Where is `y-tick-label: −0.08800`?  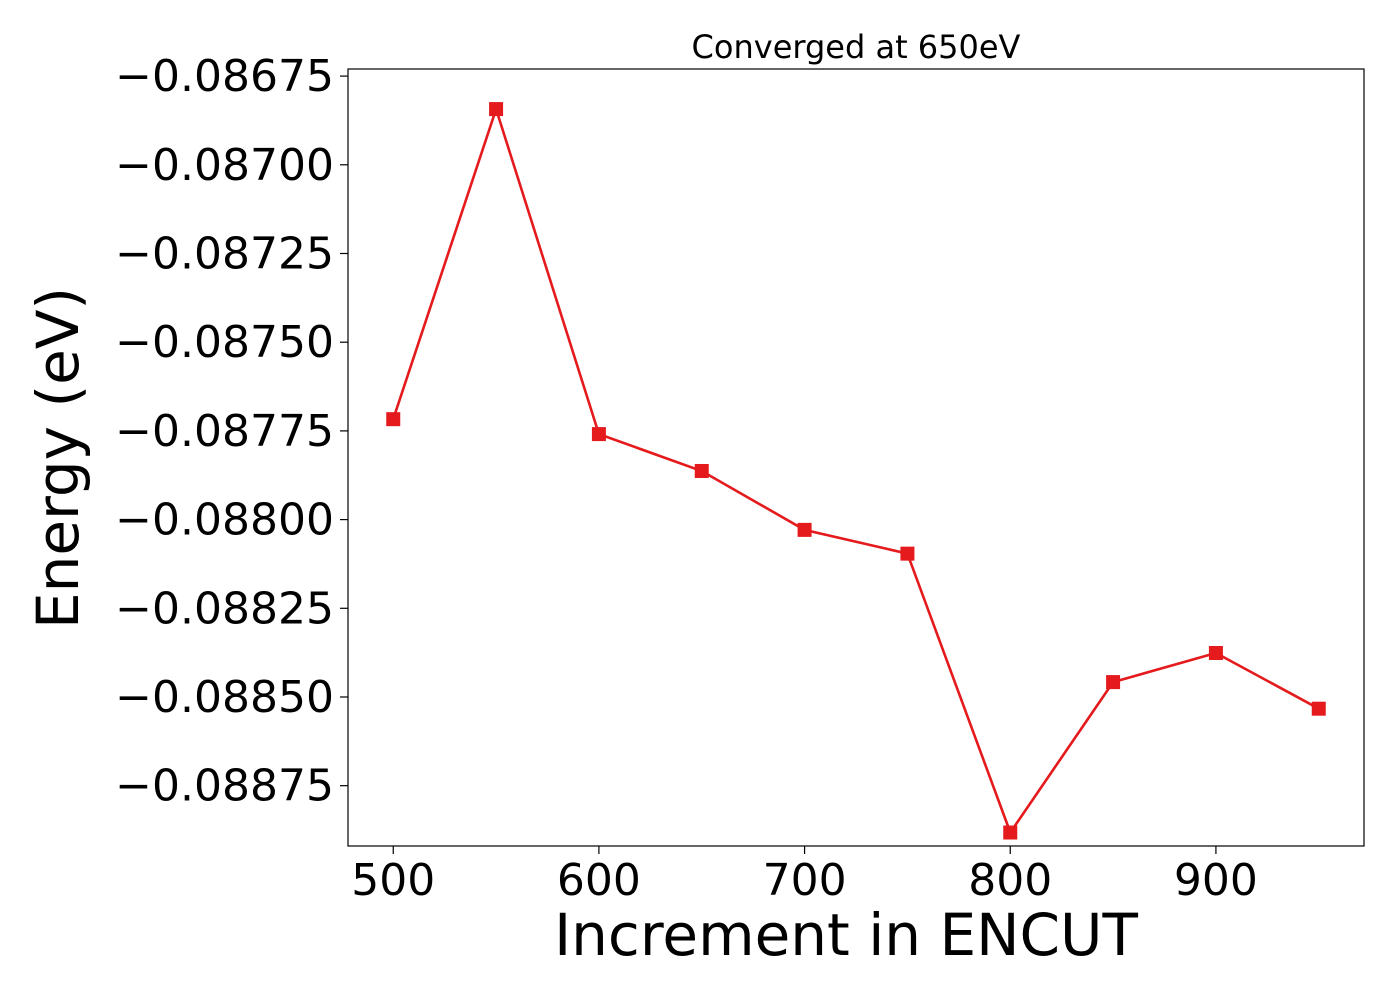
y-tick-label: −0.08800 is located at coordinates (224, 520).